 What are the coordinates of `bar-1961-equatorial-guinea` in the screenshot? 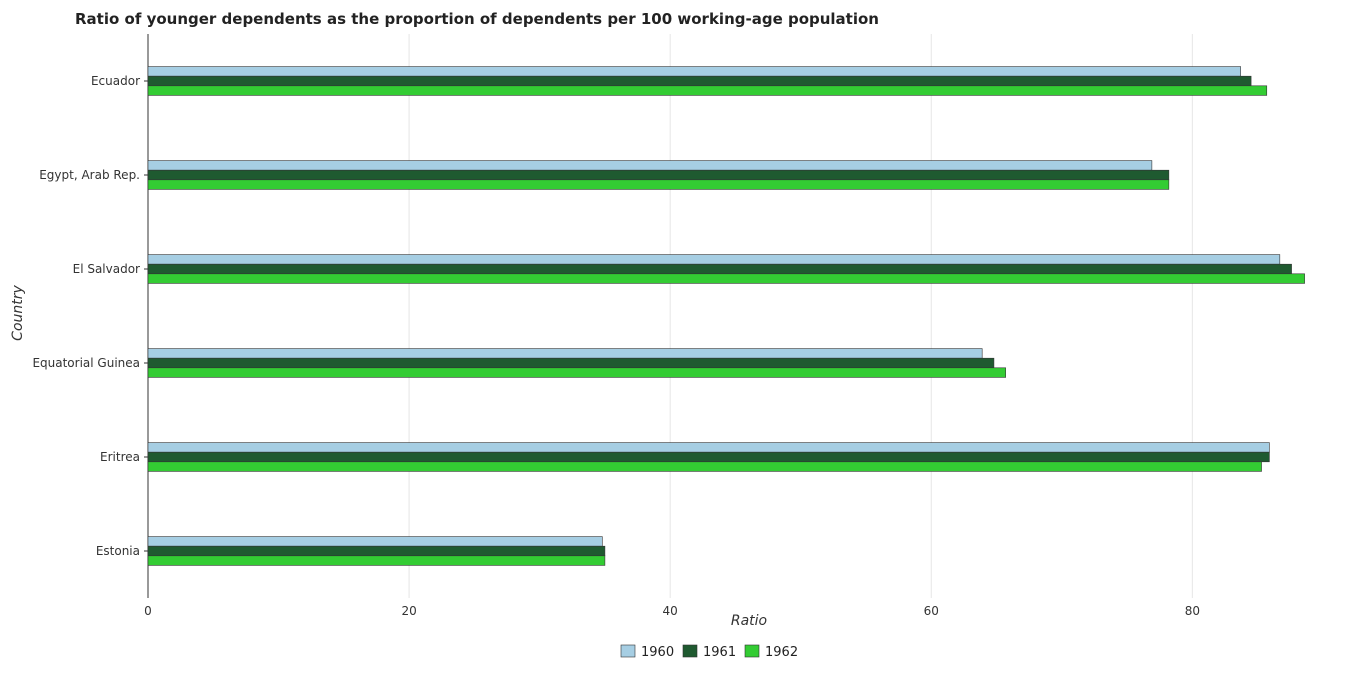 It's located at (571, 363).